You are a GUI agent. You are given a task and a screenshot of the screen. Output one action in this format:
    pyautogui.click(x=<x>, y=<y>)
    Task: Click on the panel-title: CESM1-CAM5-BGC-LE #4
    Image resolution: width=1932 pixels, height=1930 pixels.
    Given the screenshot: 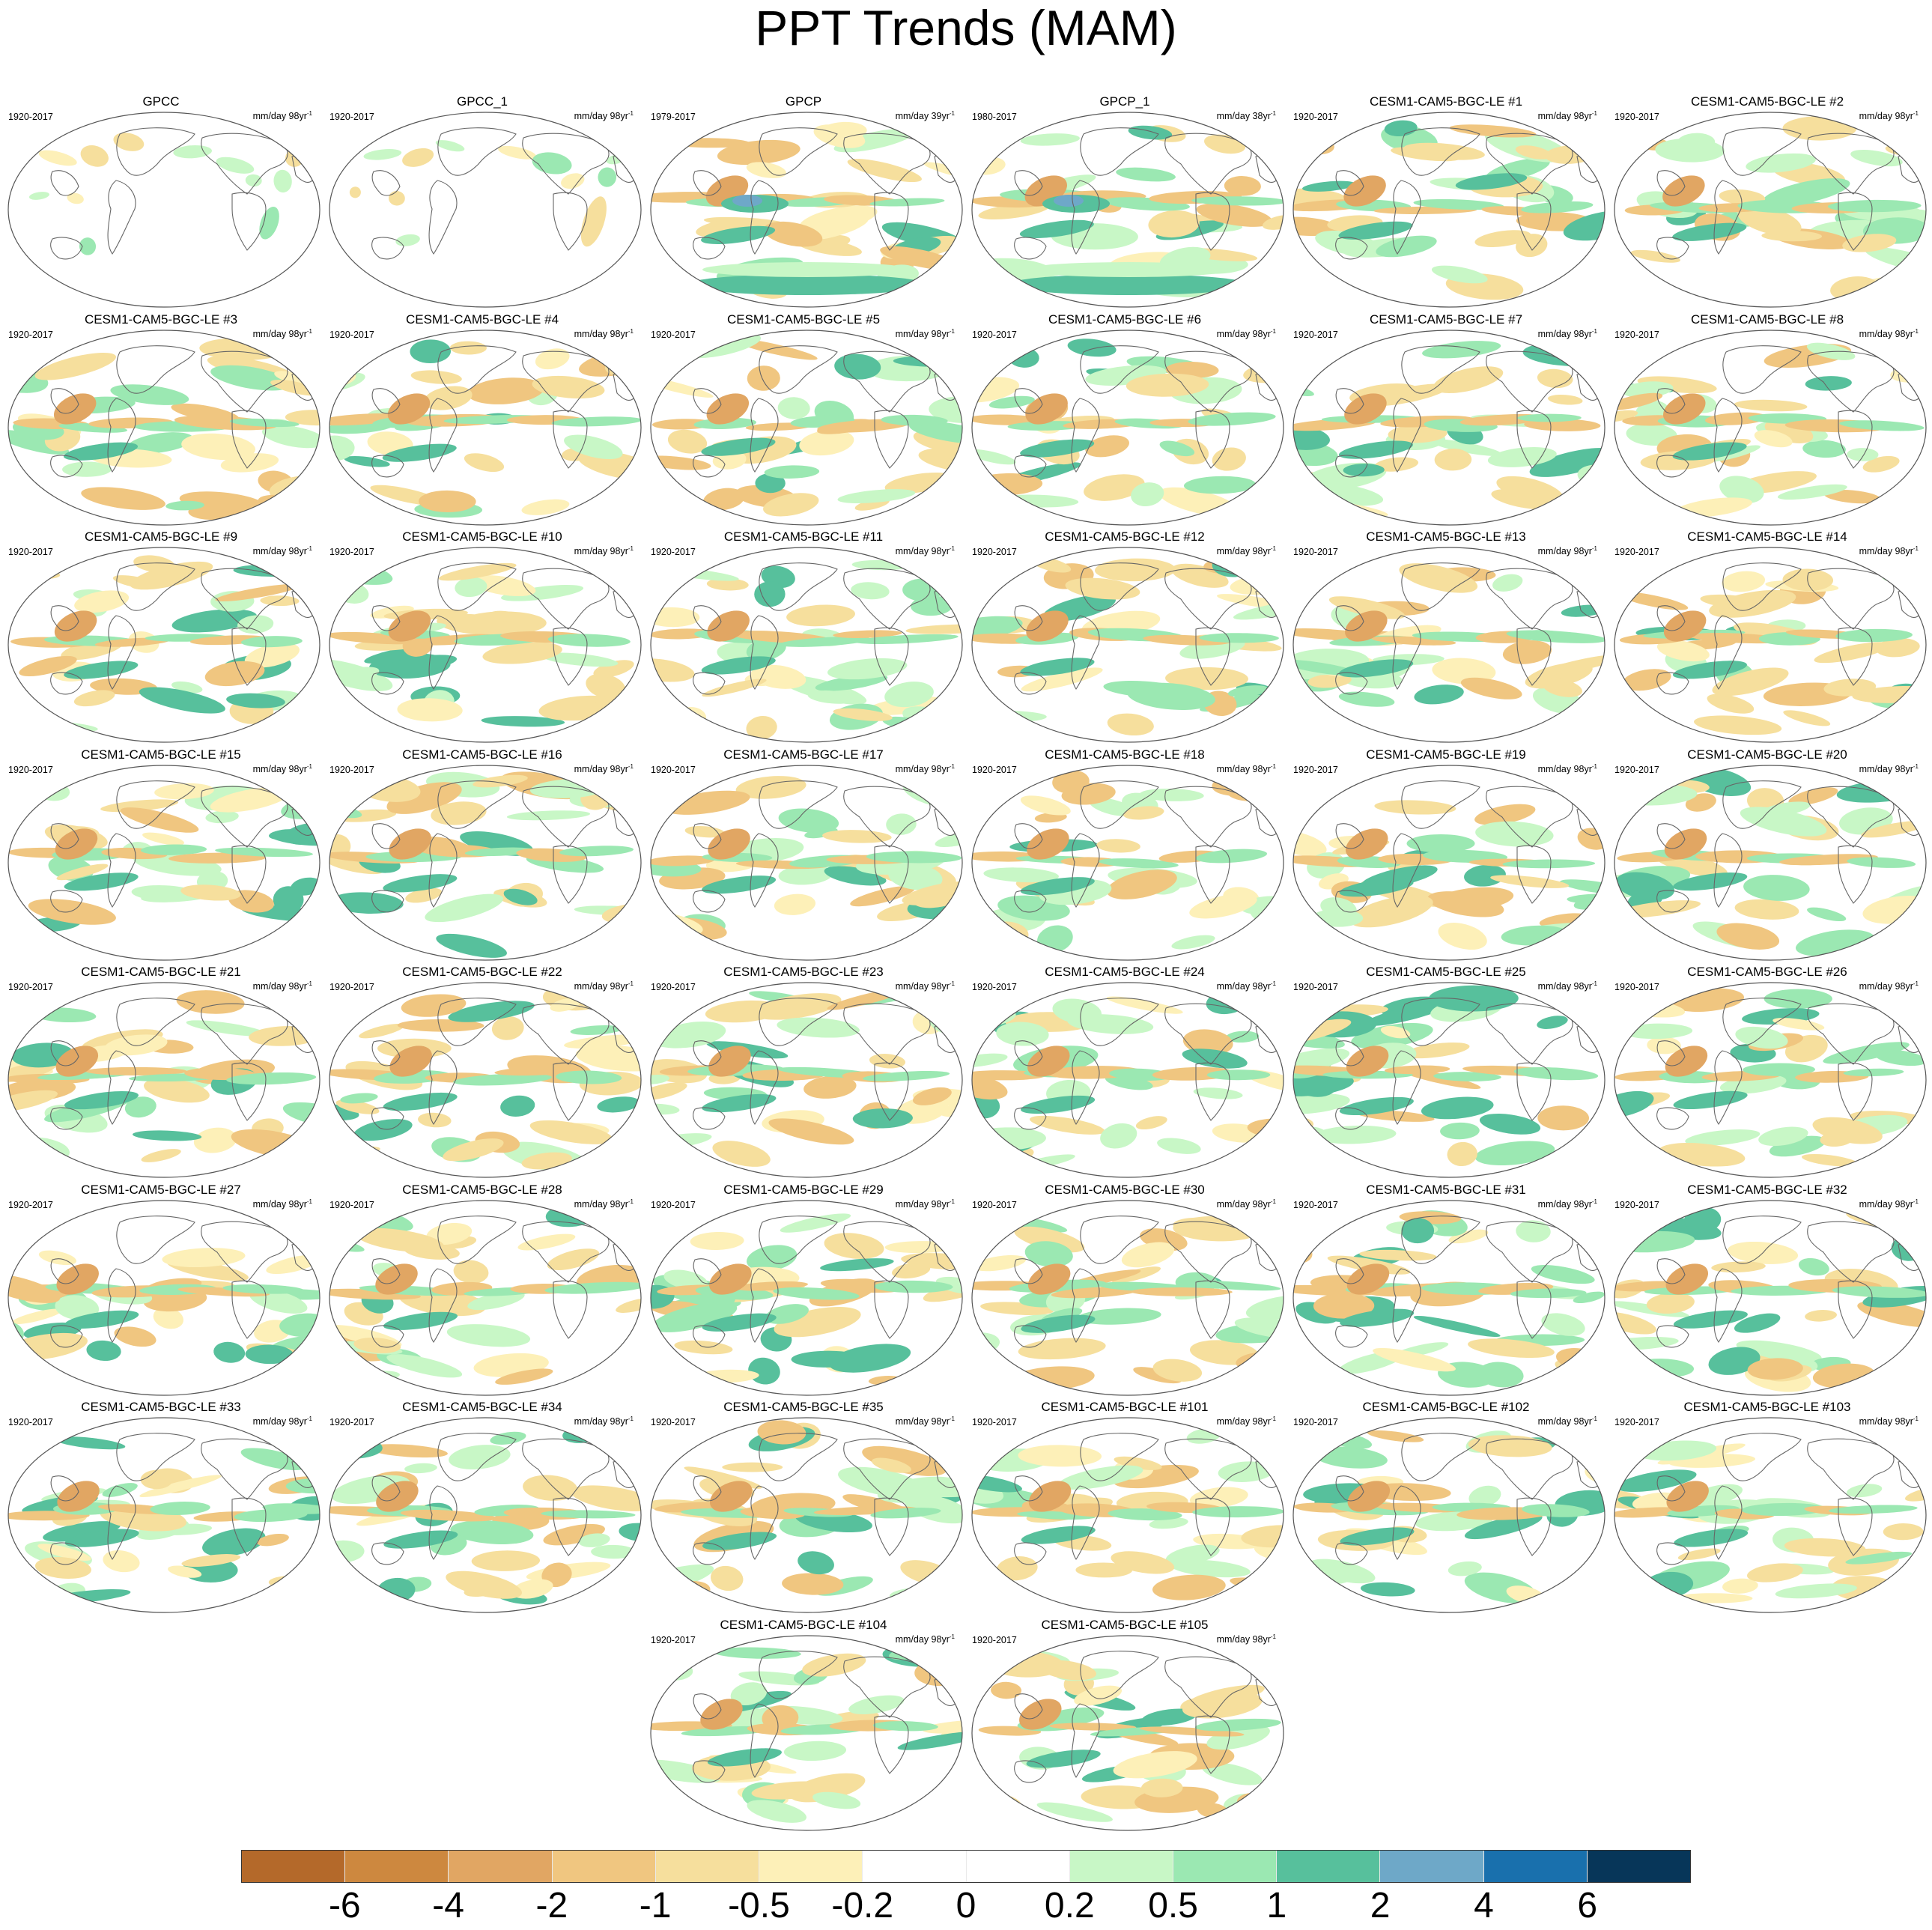 What is the action you would take?
    pyautogui.click(x=482, y=319)
    